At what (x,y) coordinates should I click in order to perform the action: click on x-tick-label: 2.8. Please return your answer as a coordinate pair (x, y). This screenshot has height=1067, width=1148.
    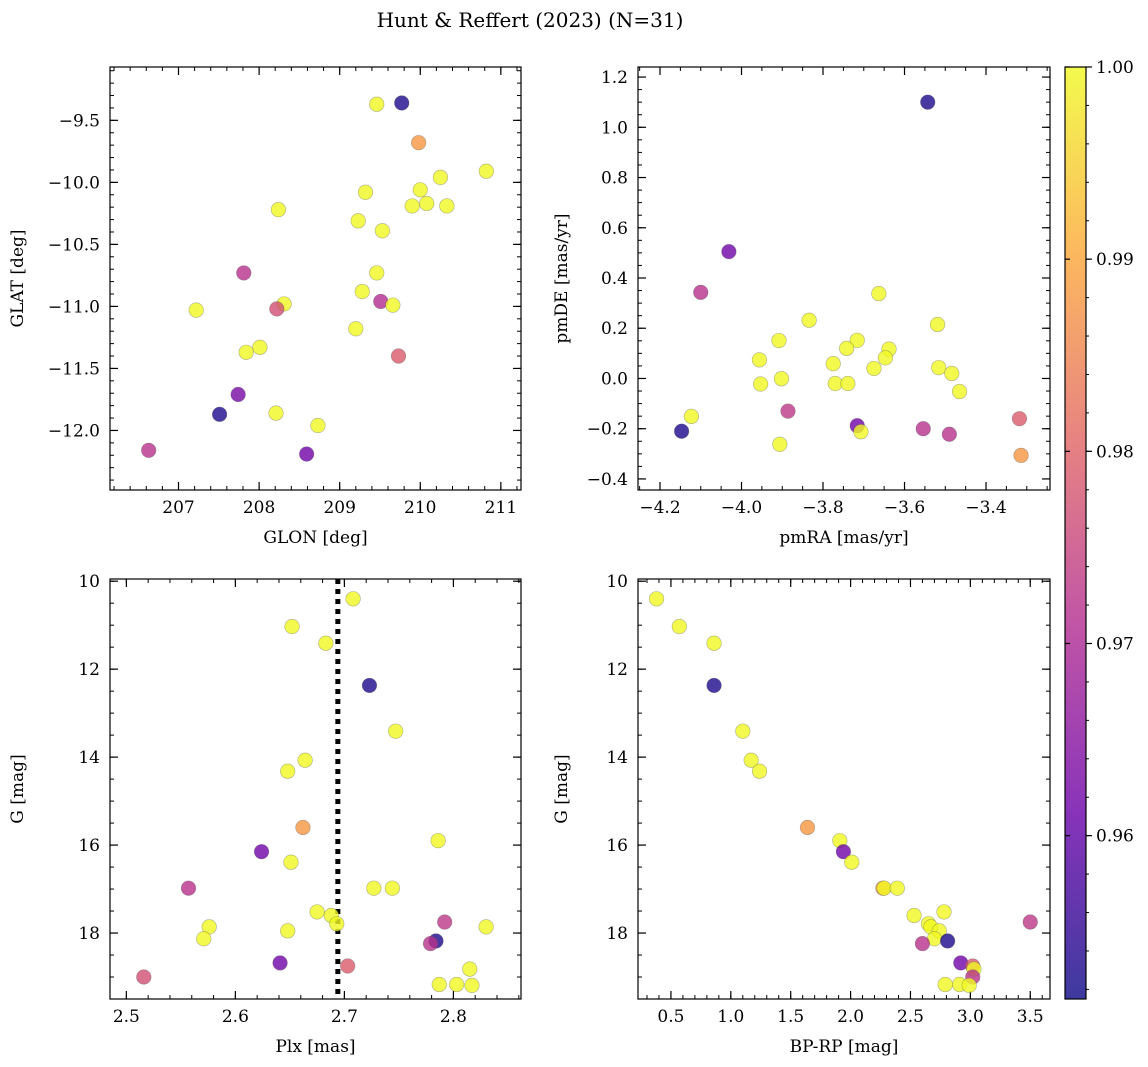
    Looking at the image, I should click on (453, 1017).